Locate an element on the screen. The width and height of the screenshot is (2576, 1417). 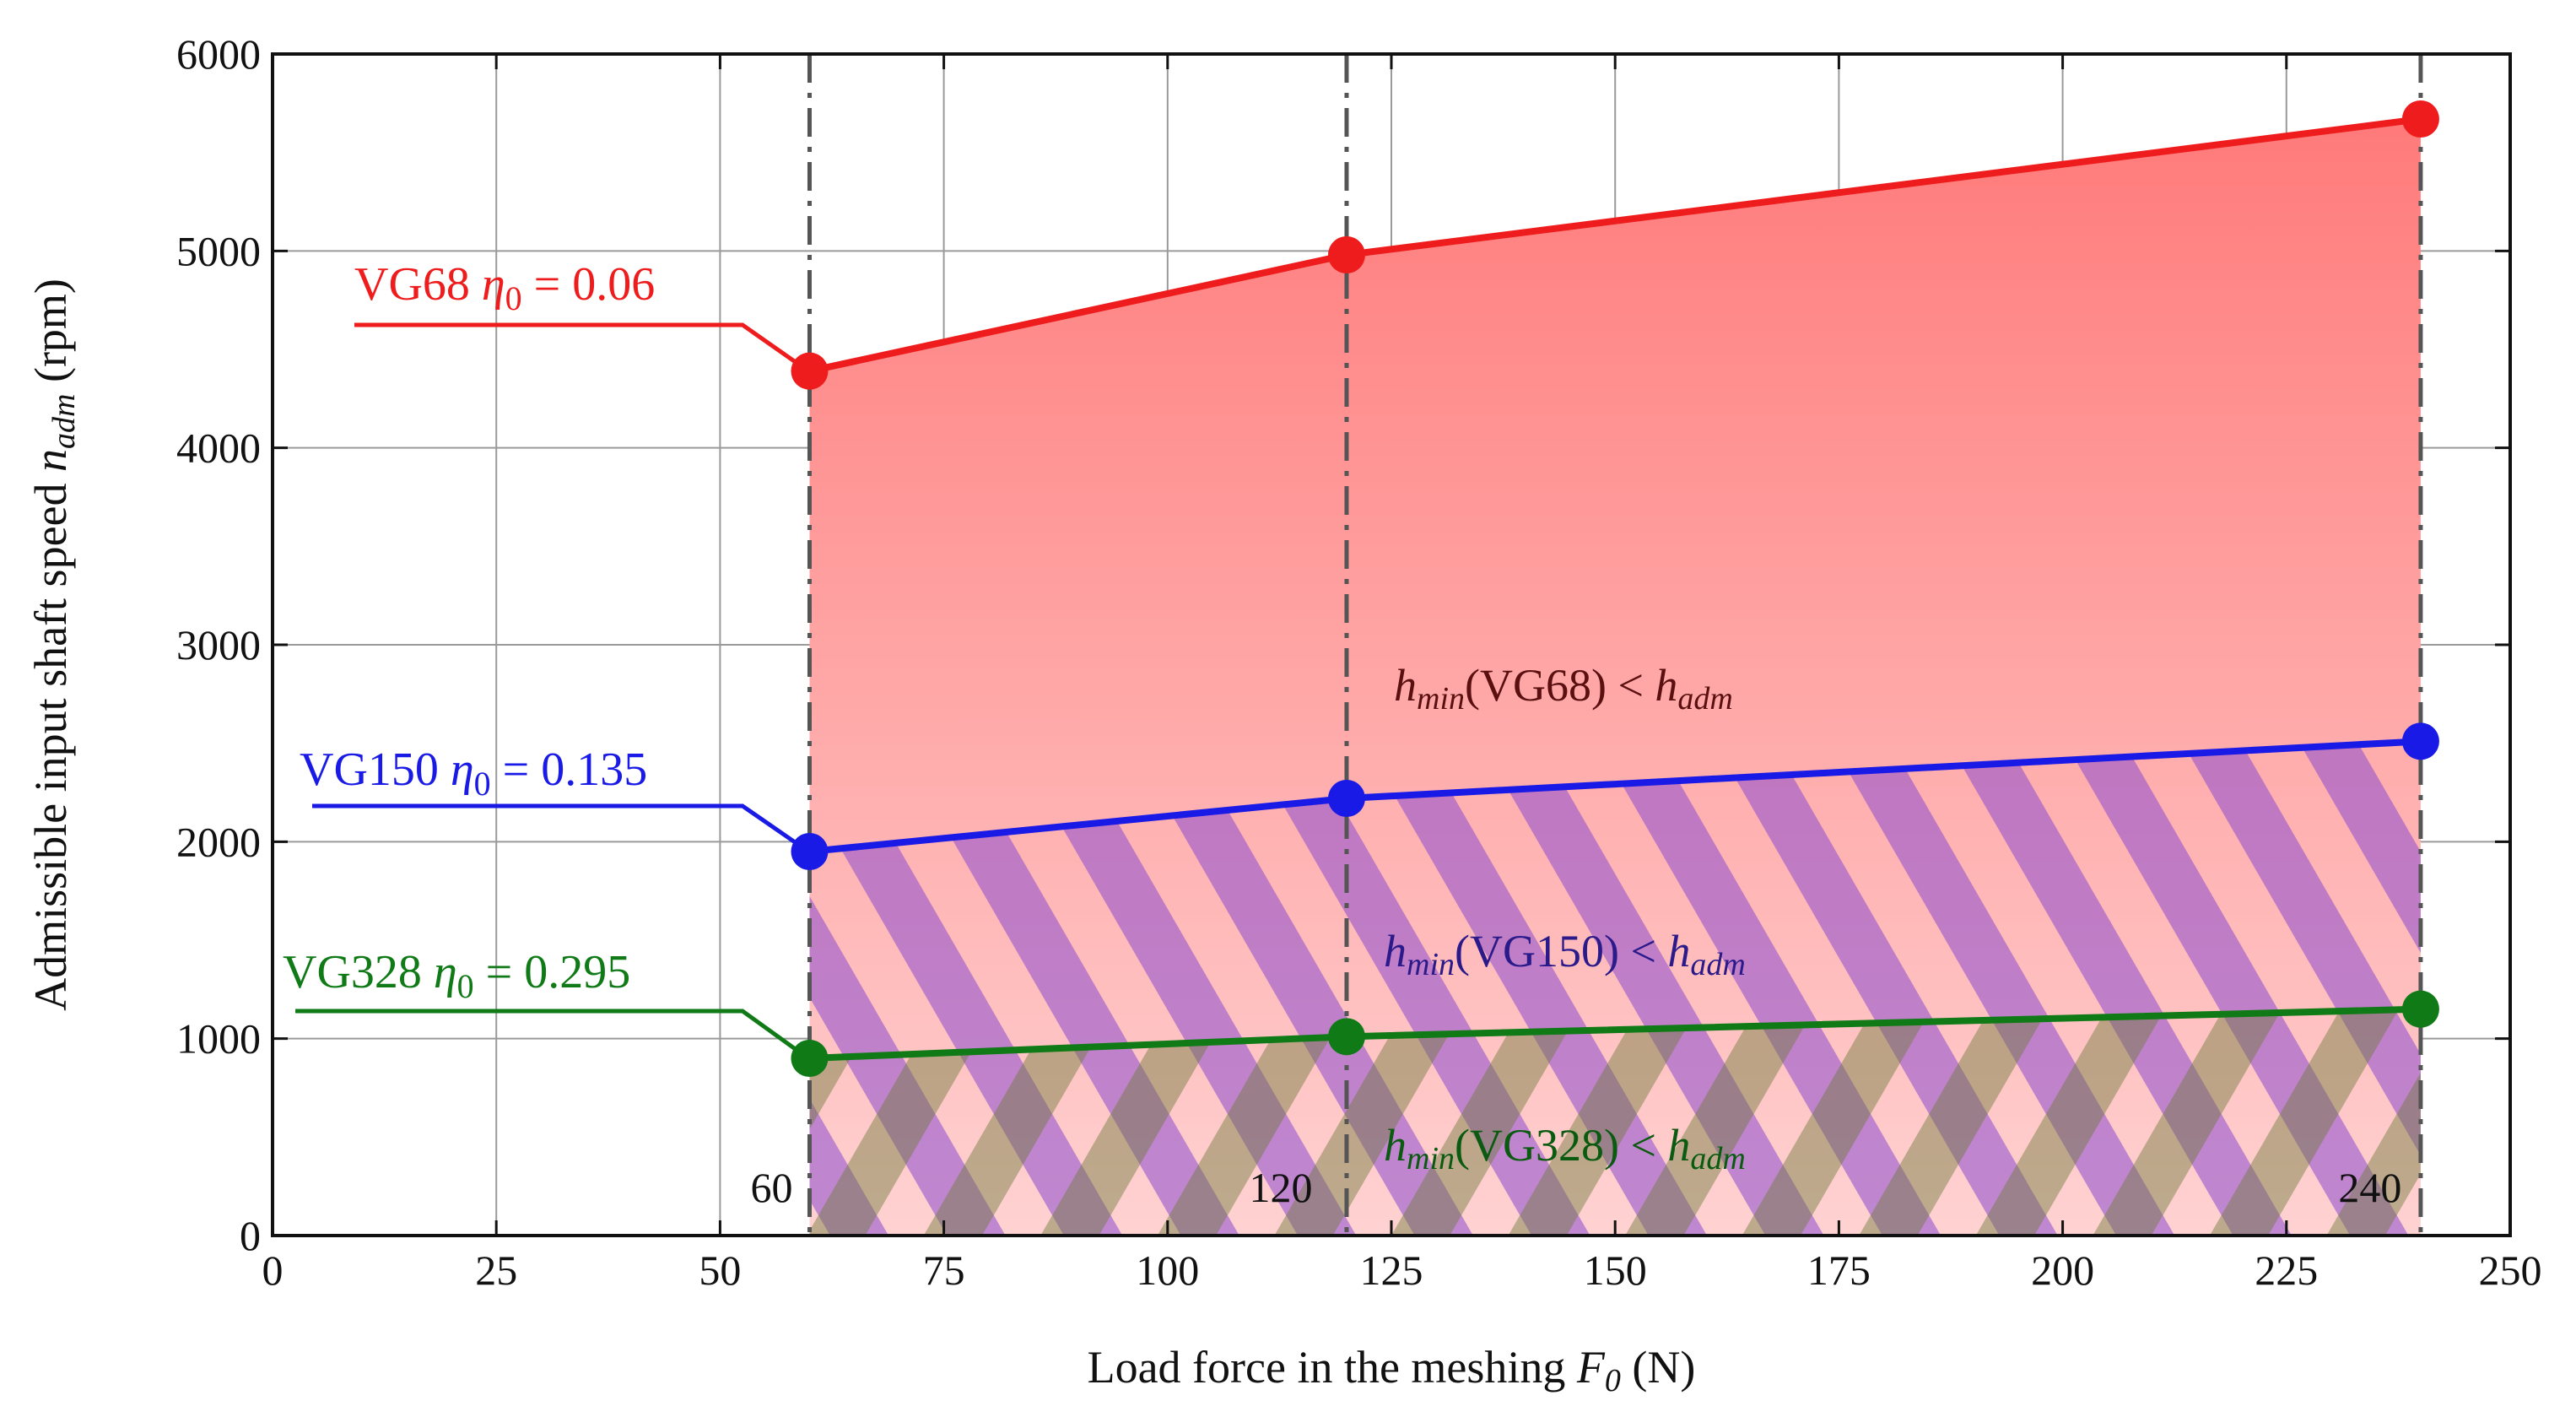
y-tick-label: 3000 is located at coordinates (218, 644).